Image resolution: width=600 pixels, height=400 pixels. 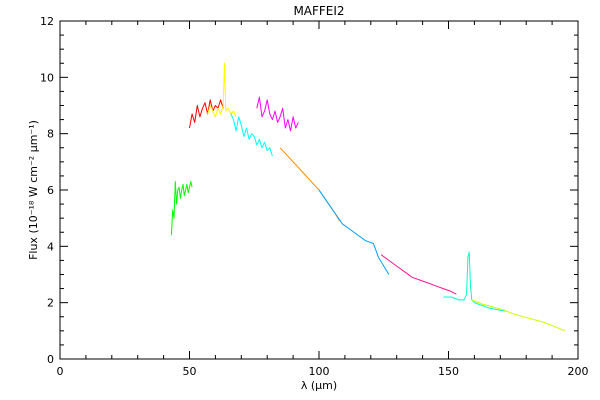 What do you see at coordinates (60, 371) in the screenshot?
I see `x-tick-label: 0` at bounding box center [60, 371].